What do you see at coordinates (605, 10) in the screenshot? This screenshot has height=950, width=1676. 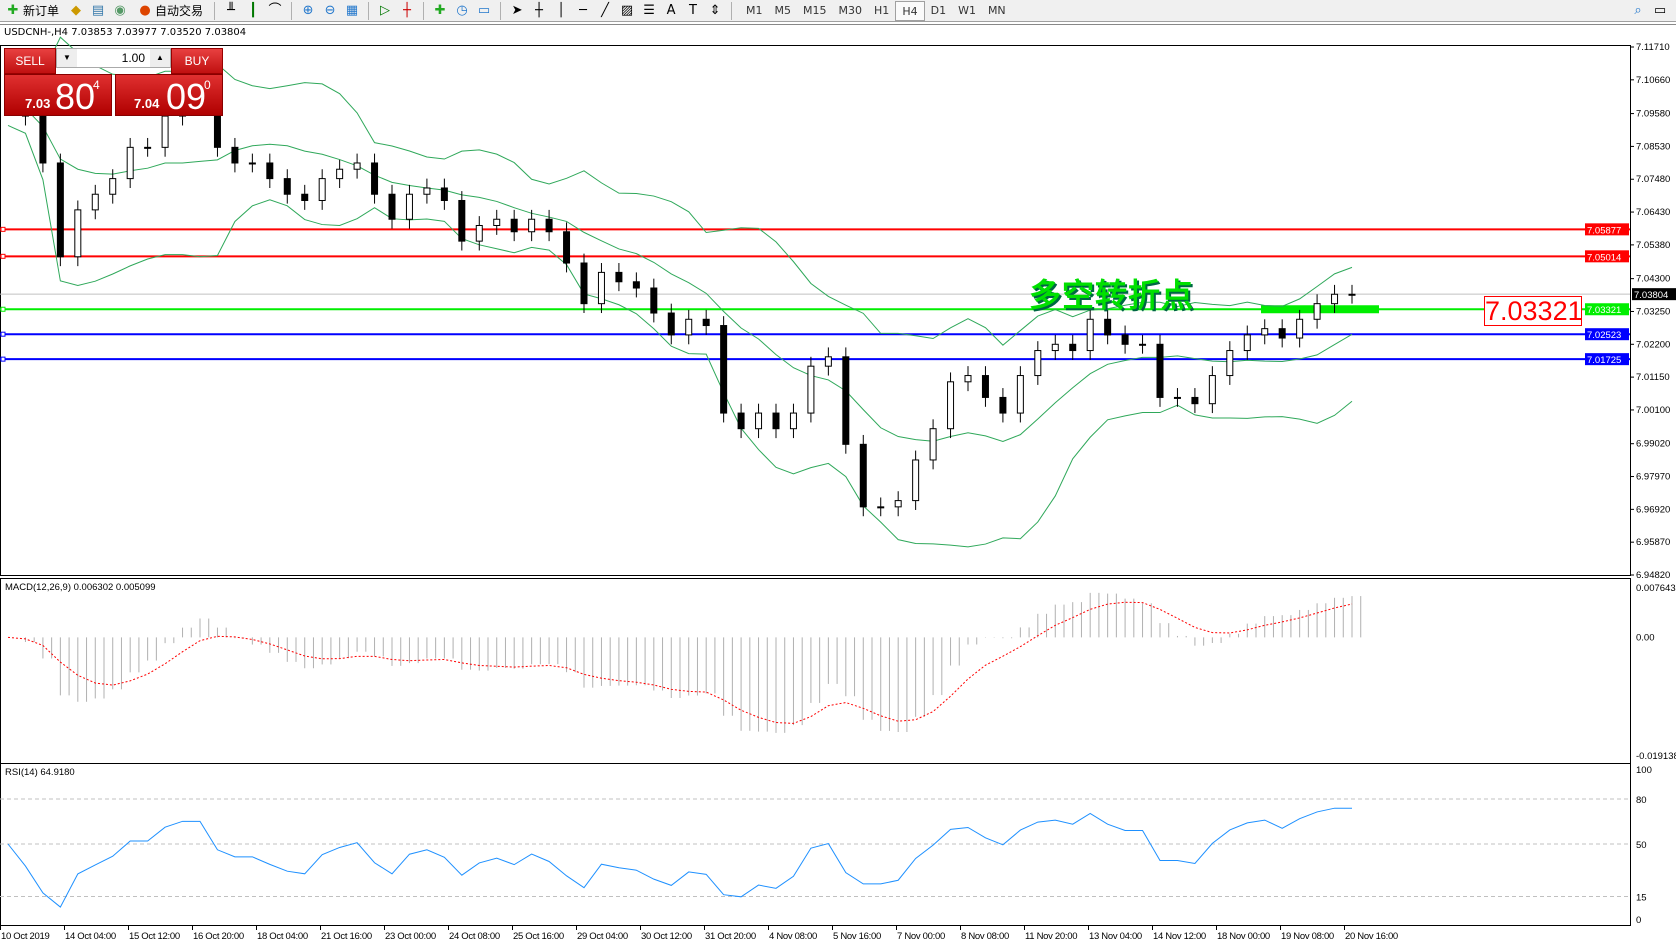 I see `trendline-icon: ╱` at bounding box center [605, 10].